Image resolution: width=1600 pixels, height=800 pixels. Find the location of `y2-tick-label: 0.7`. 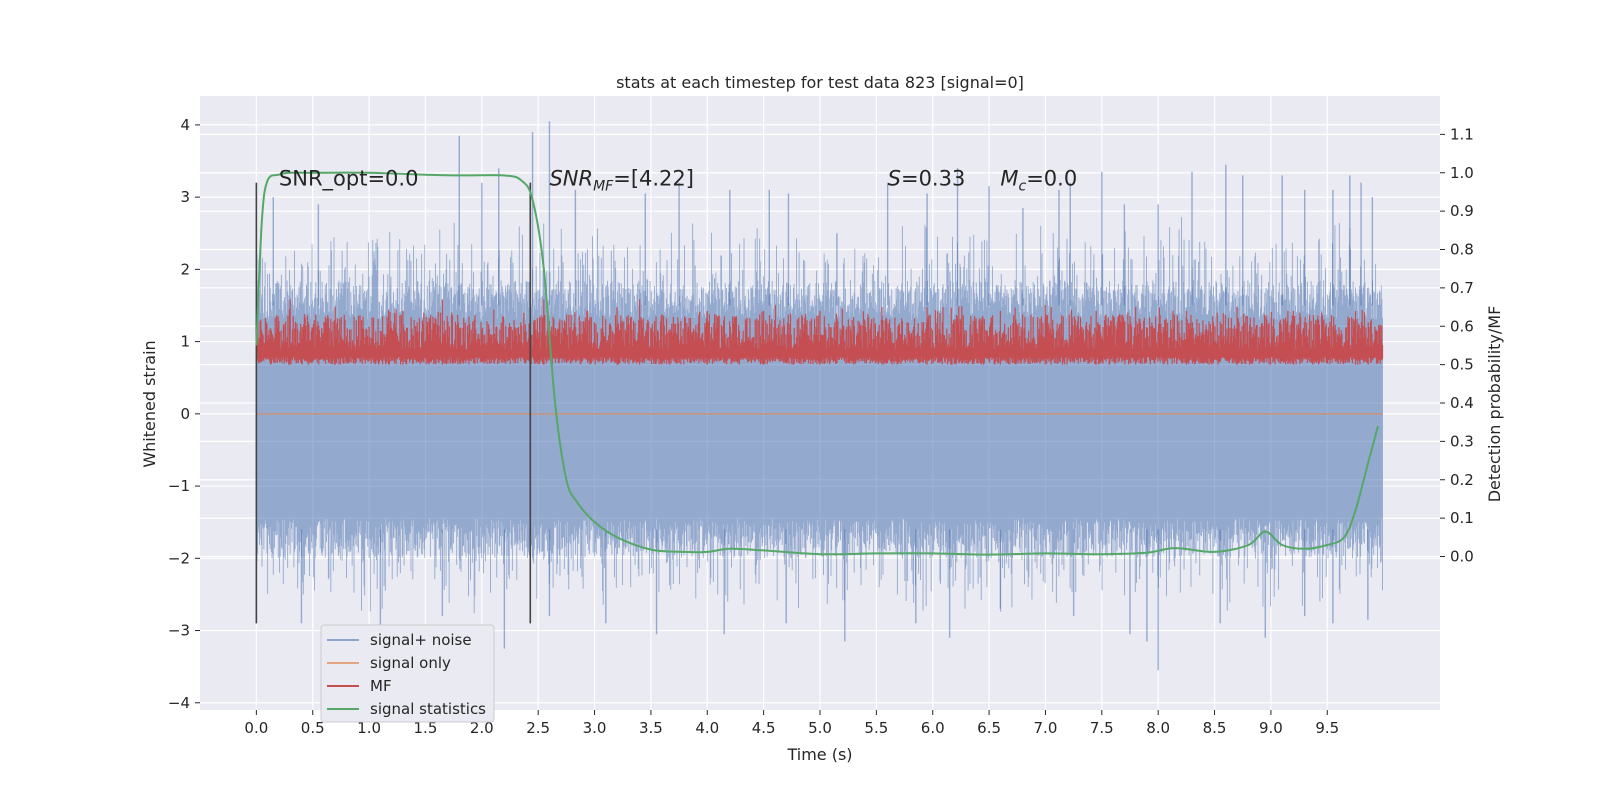

y2-tick-label: 0.7 is located at coordinates (1462, 288).